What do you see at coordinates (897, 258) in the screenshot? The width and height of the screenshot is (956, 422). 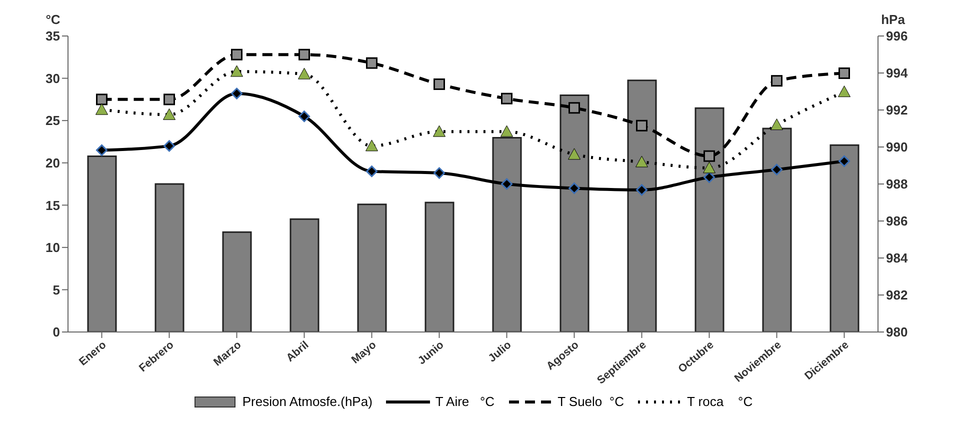 I see `y2-tick-label: 984` at bounding box center [897, 258].